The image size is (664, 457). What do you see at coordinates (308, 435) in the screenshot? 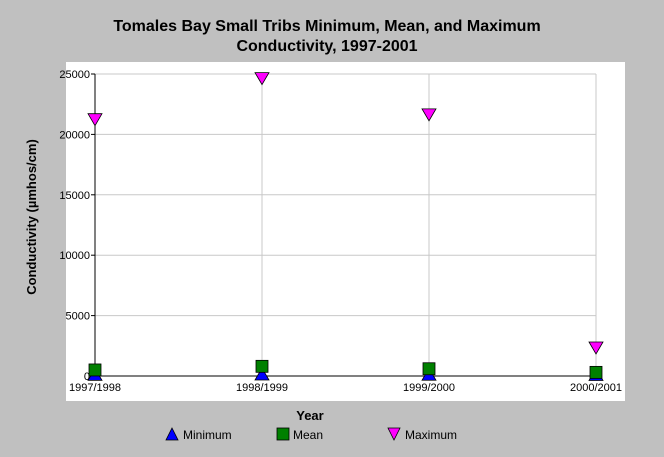
I see `legend-mean-label: Mean` at bounding box center [308, 435].